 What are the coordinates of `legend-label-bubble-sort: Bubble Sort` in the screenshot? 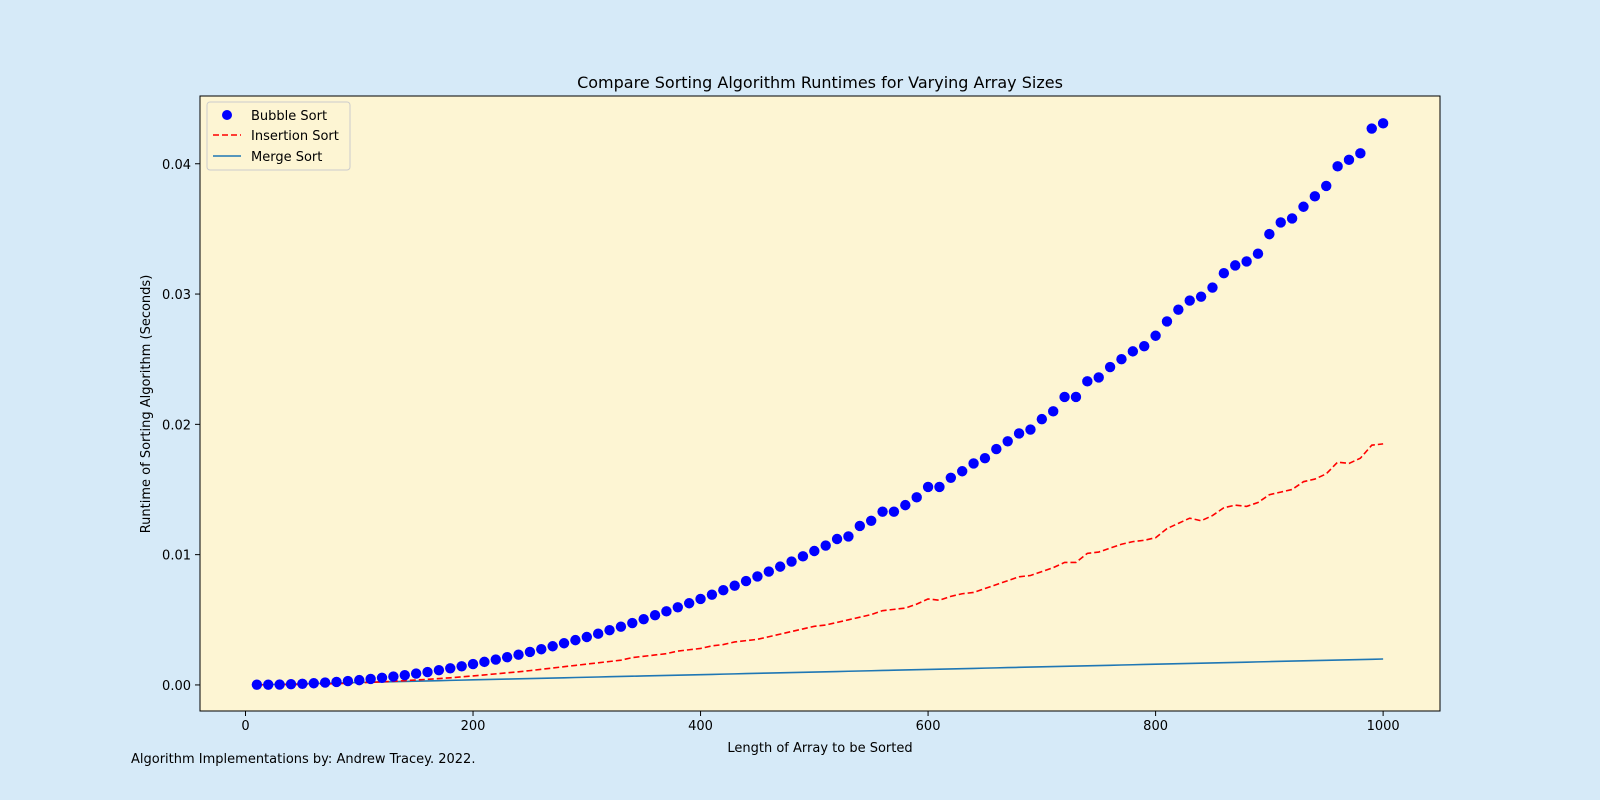 It's located at (289, 116).